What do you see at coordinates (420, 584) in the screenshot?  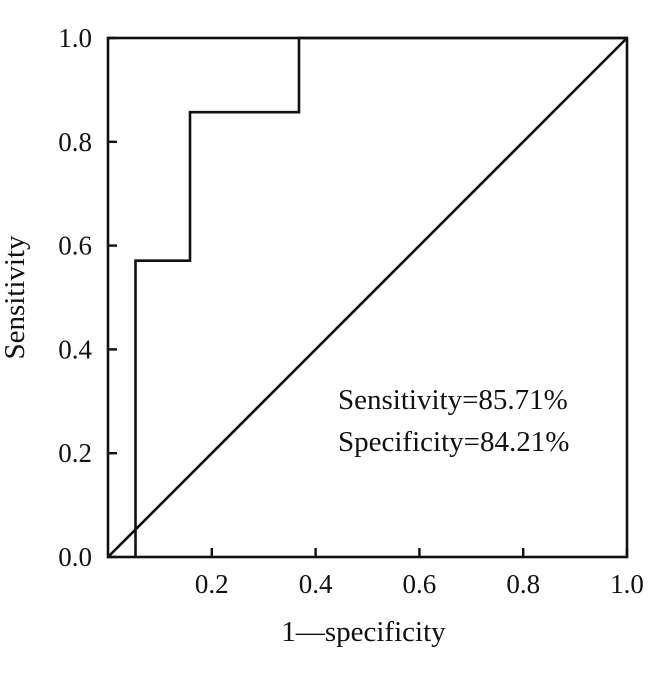 I see `x-tick-label: 0.6` at bounding box center [420, 584].